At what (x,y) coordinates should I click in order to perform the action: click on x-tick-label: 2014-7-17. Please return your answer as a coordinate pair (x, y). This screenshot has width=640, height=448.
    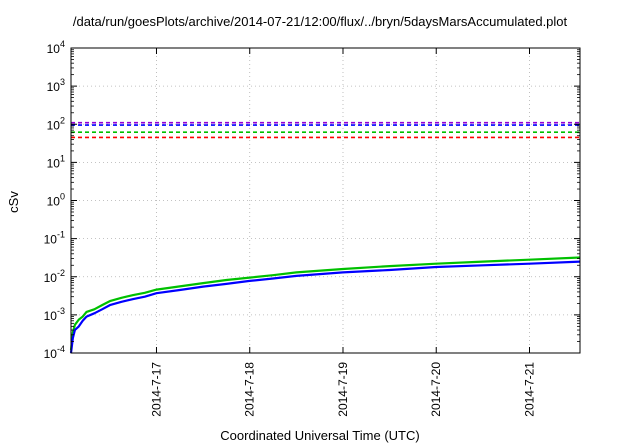
    Looking at the image, I should click on (156, 389).